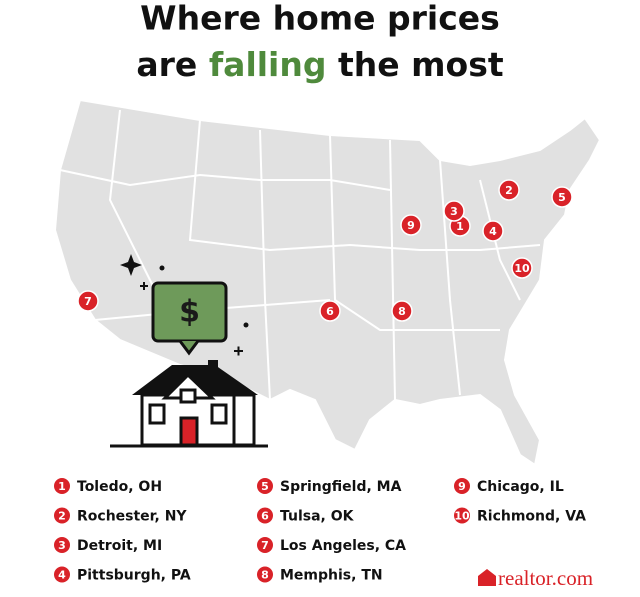 This screenshot has width=640, height=597. Describe the element at coordinates (545, 578) in the screenshot. I see `brand-name: realtor.com` at that location.